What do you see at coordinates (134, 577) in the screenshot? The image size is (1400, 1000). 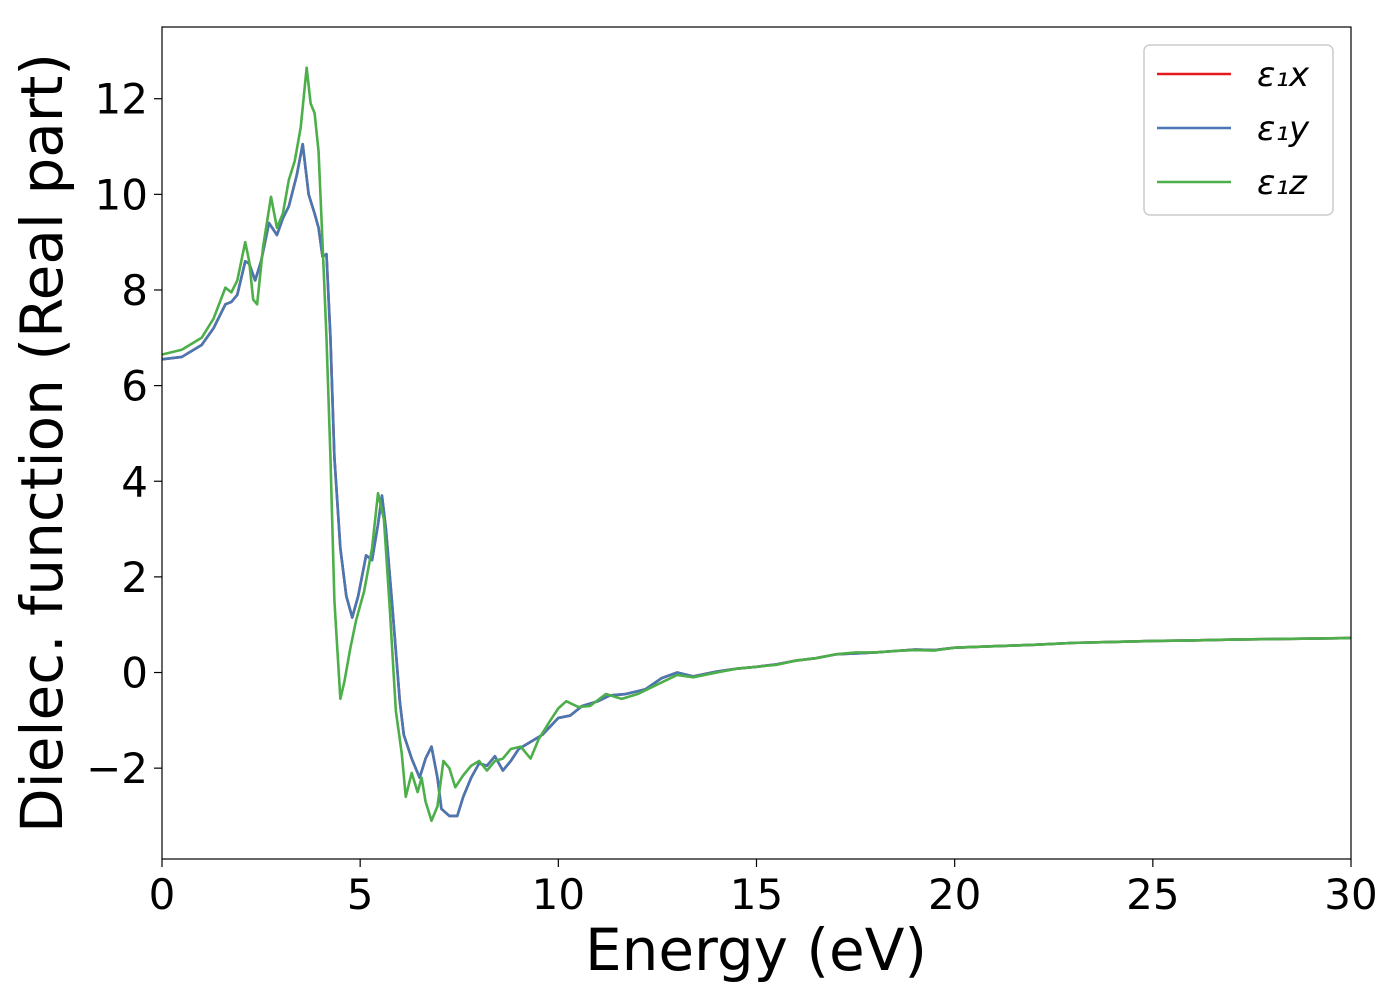 I see `y-tick-label: 2` at bounding box center [134, 577].